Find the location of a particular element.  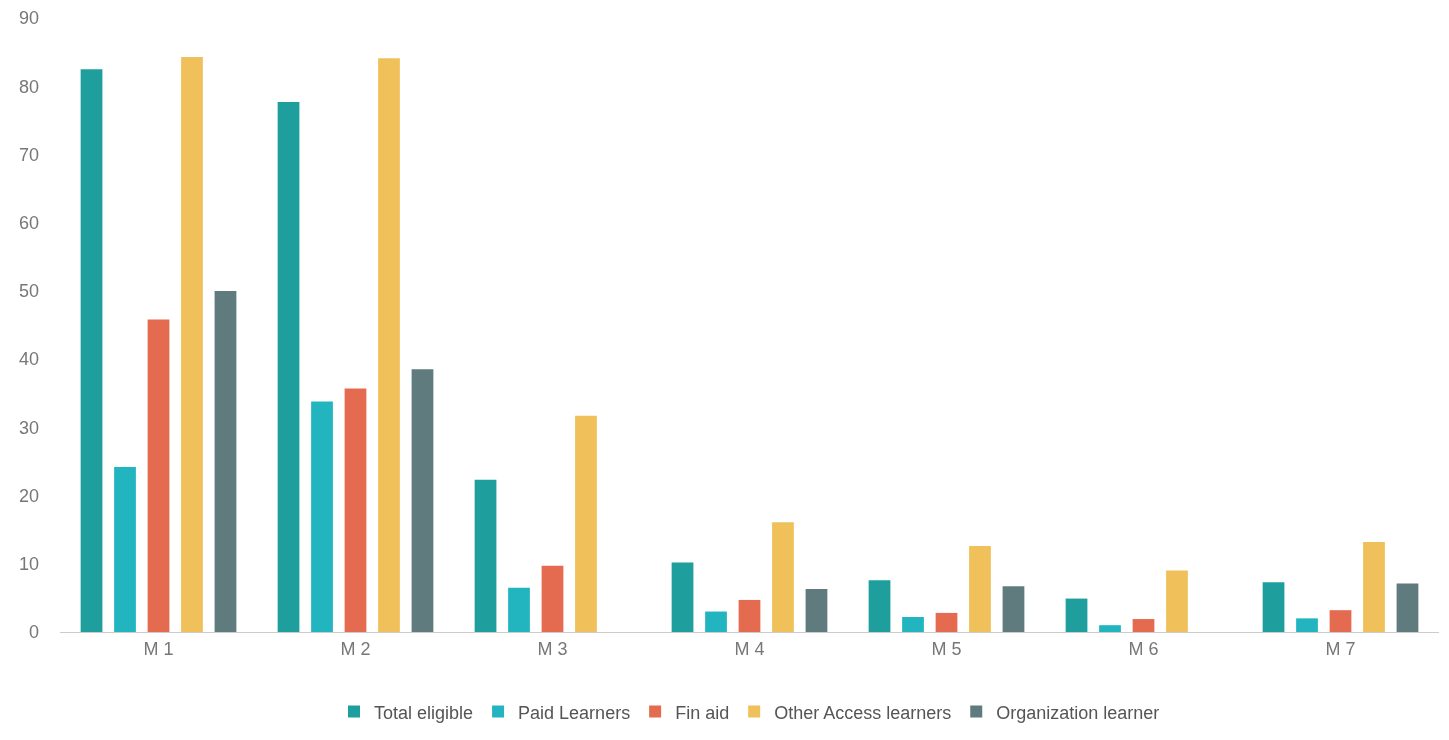

x-tick-label: M 2 is located at coordinates (355, 648).